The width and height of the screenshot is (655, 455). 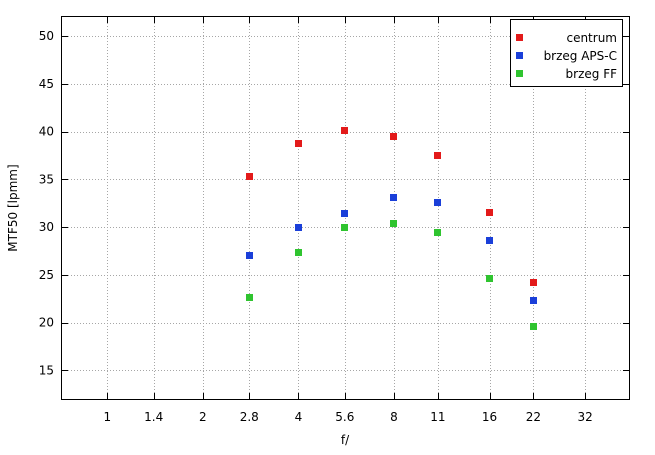 What do you see at coordinates (107, 417) in the screenshot?
I see `x-tick-label: 1` at bounding box center [107, 417].